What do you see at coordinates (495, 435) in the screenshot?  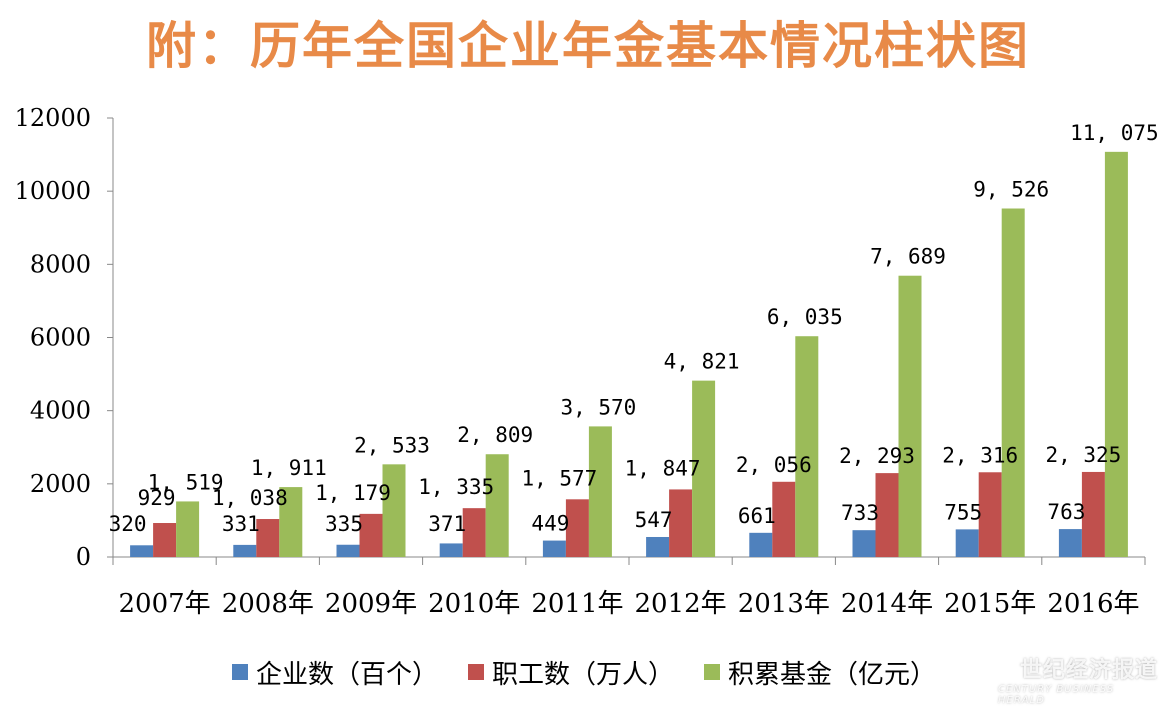 I see `data-label: 2, 809` at bounding box center [495, 435].